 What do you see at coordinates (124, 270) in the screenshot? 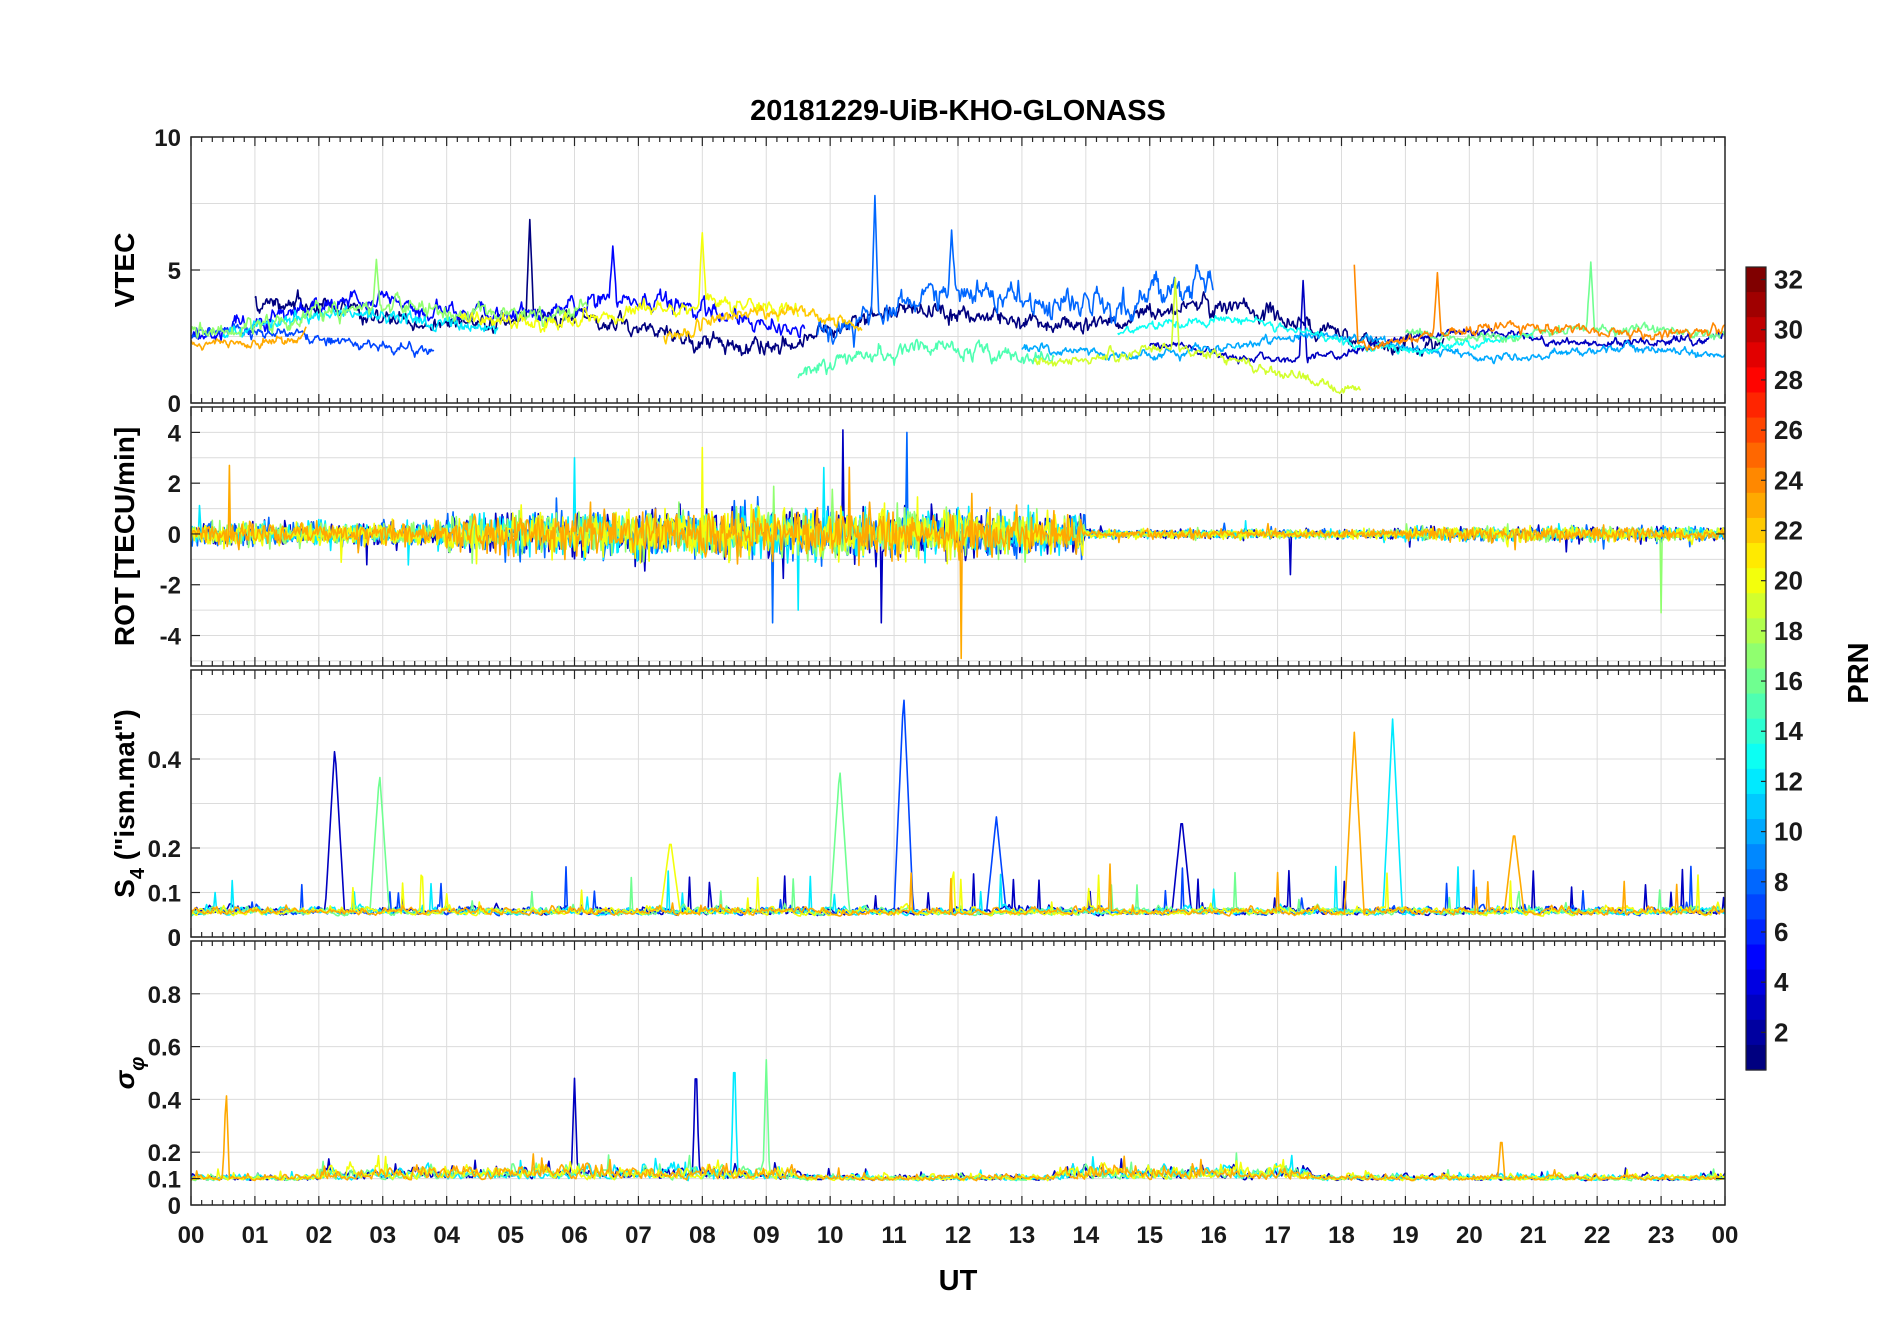
I see `y-axis-label: VTEC` at bounding box center [124, 270].